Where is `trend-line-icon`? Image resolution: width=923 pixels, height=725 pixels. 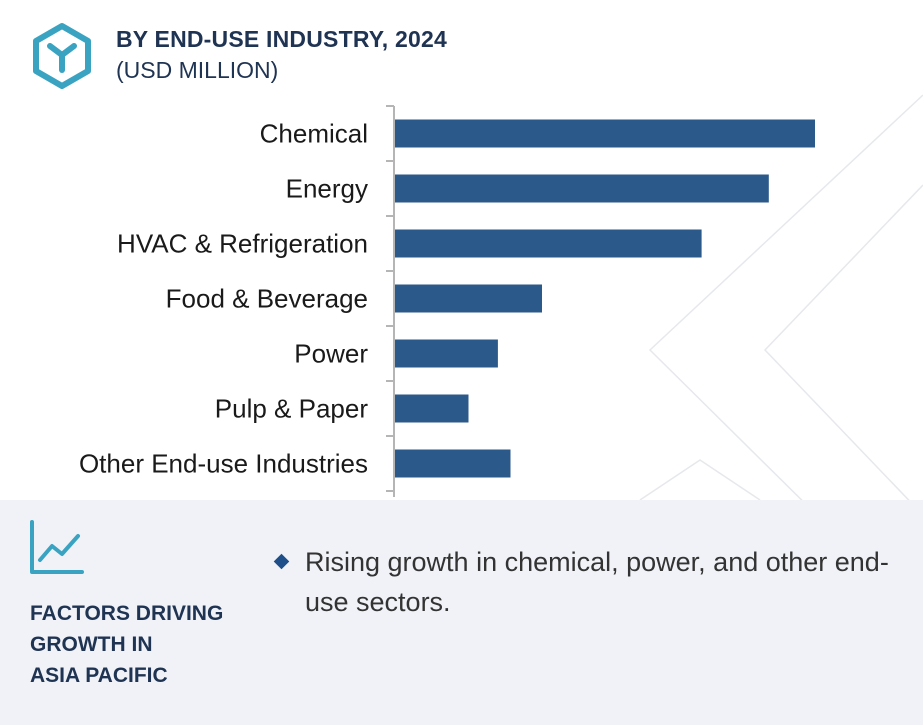 trend-line-icon is located at coordinates (57, 547).